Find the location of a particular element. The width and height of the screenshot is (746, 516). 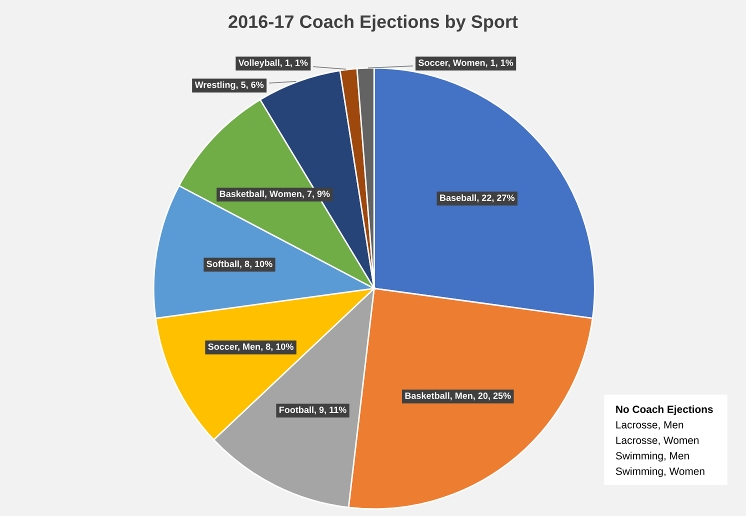

slice-label: Football, 9, 11% is located at coordinates (313, 410).